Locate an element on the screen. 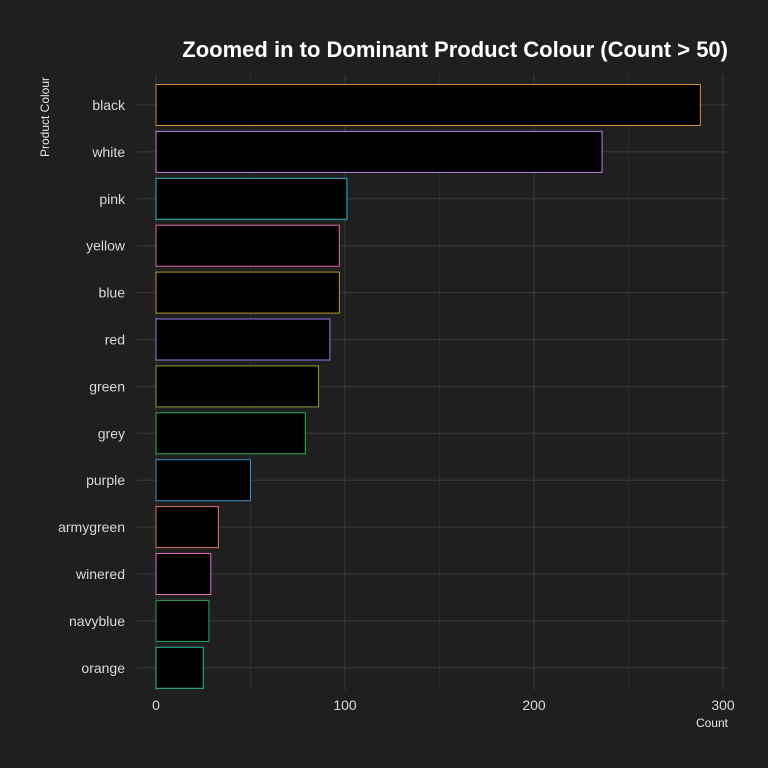 The image size is (768, 768). y-tick-label: pink is located at coordinates (112, 199).